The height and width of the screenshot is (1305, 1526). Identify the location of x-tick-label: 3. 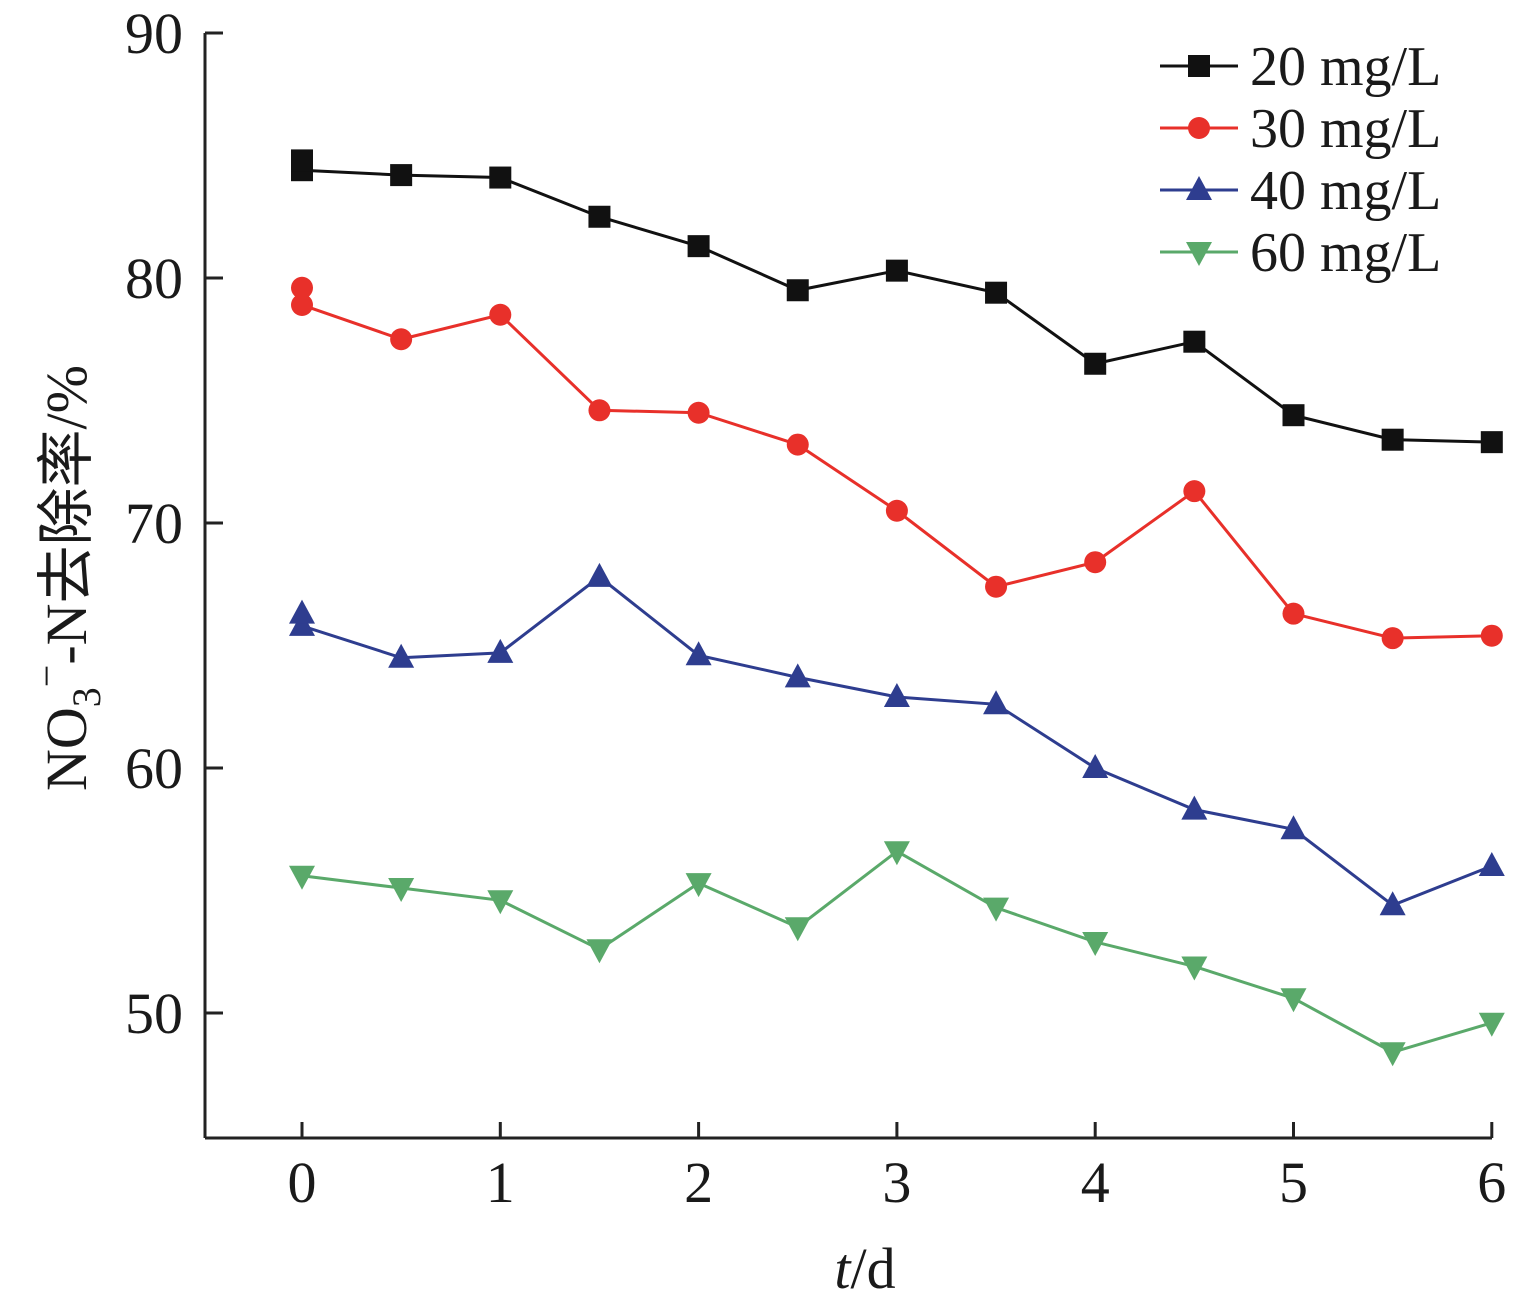
(896, 1182).